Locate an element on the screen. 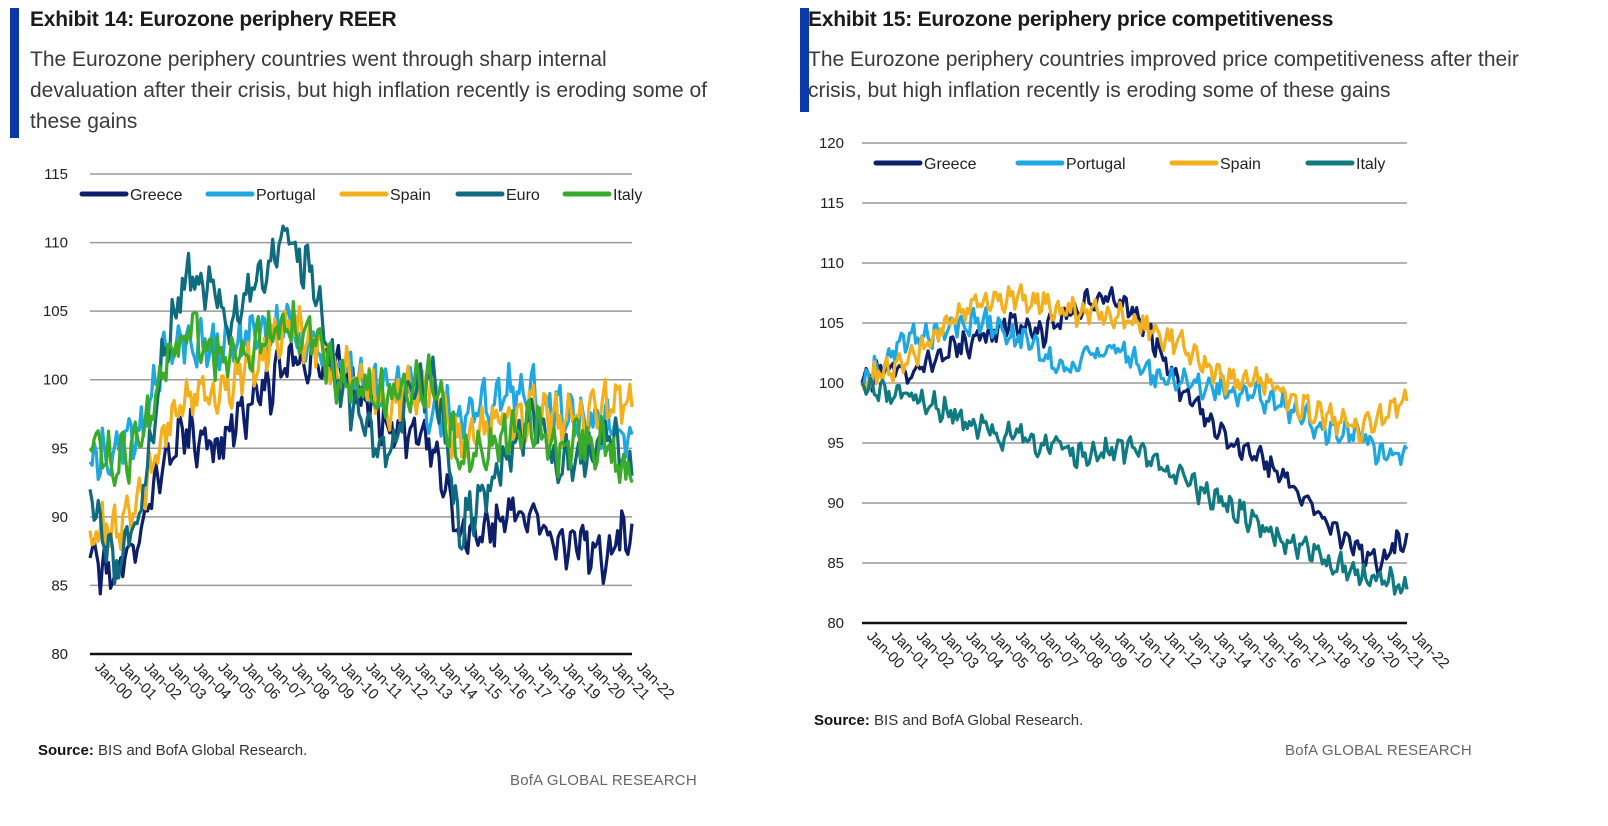 This screenshot has width=1608, height=826. exhibit-14-title: Exhibit 14: Eurozone periphery REER is located at coordinates (213, 19).